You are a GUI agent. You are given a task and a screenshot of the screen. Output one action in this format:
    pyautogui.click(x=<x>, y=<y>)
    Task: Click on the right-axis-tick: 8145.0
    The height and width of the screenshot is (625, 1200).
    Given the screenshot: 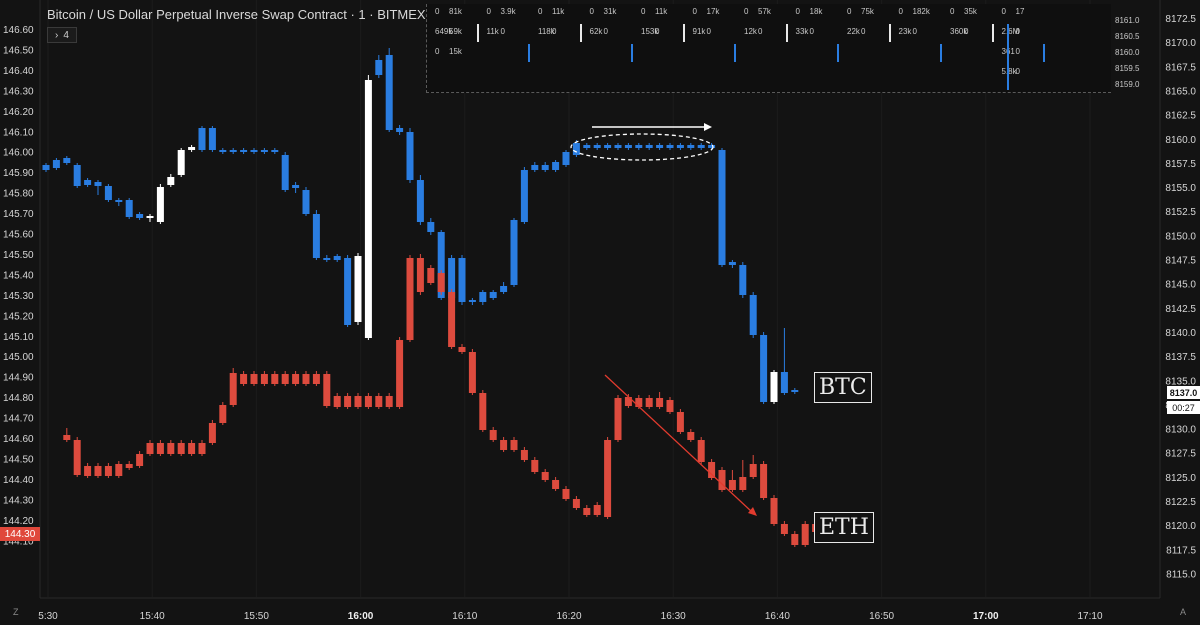 What is the action you would take?
    pyautogui.click(x=1180, y=285)
    